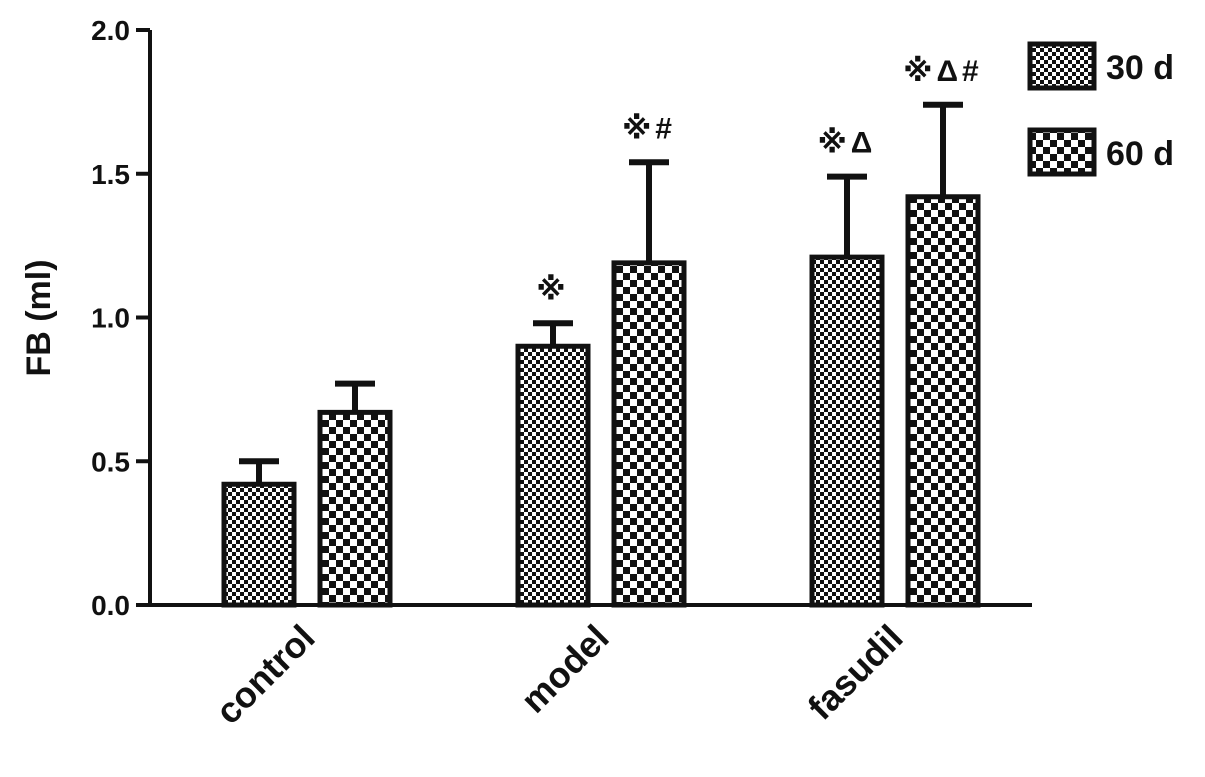  I want to click on y-axis-label: FB (ml), so click(39, 317).